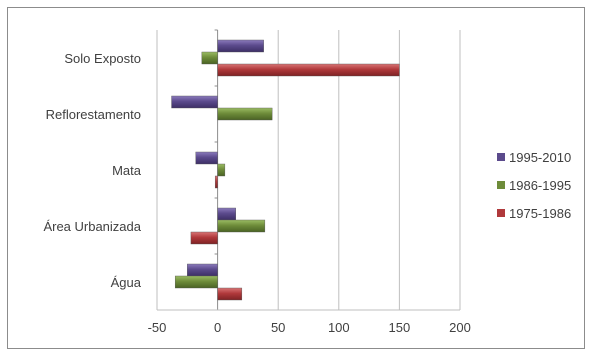 The width and height of the screenshot is (592, 356). What do you see at coordinates (278, 327) in the screenshot?
I see `x-tick-label: 50` at bounding box center [278, 327].